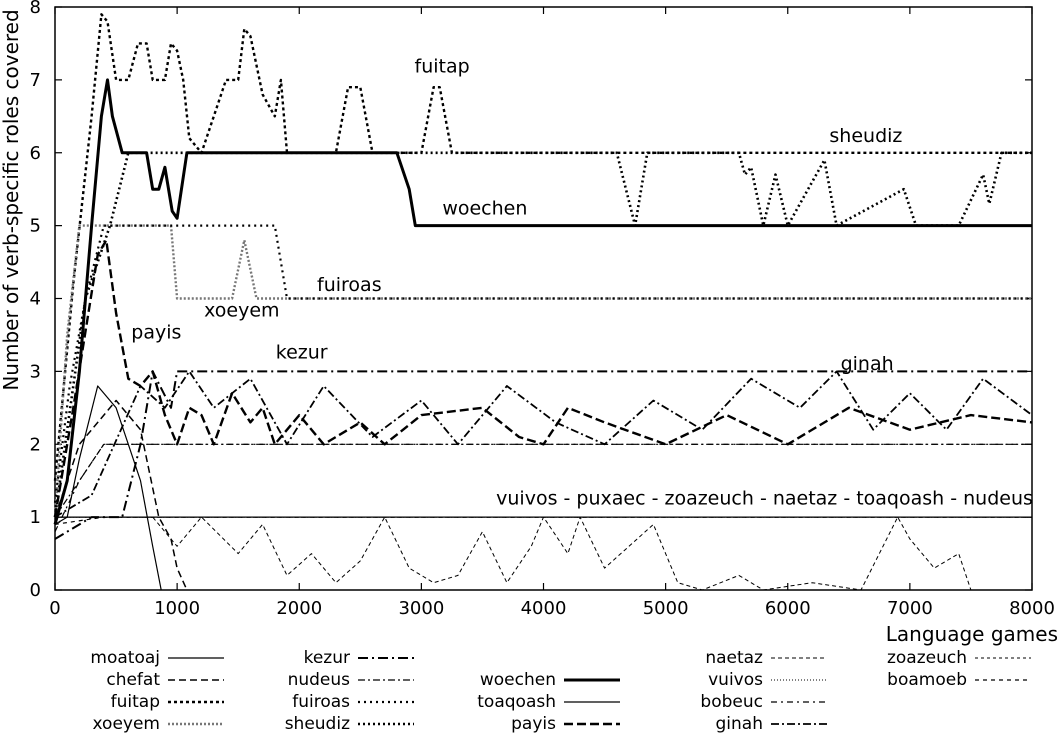 The width and height of the screenshot is (1061, 739). What do you see at coordinates (513, 553) in the screenshot?
I see `series-line-naetaz` at bounding box center [513, 553].